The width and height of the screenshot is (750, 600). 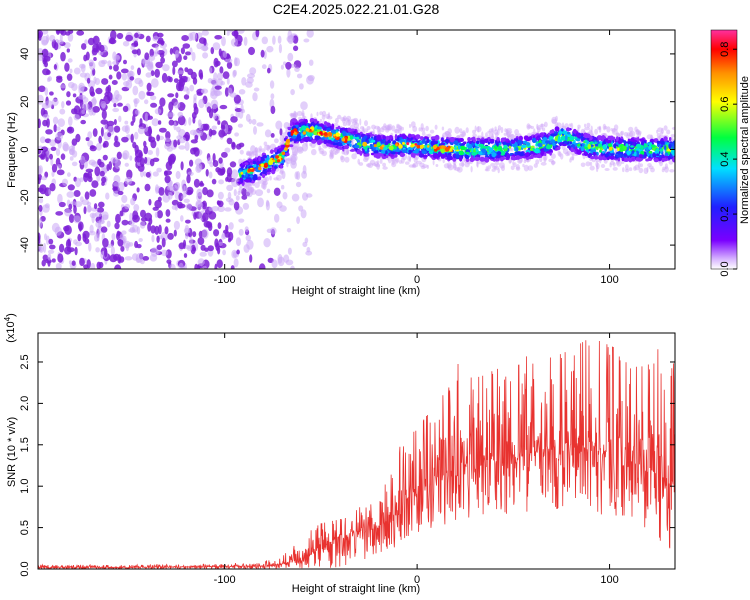 I want to click on colorbar-tick-label: 0.6, so click(x=725, y=104).